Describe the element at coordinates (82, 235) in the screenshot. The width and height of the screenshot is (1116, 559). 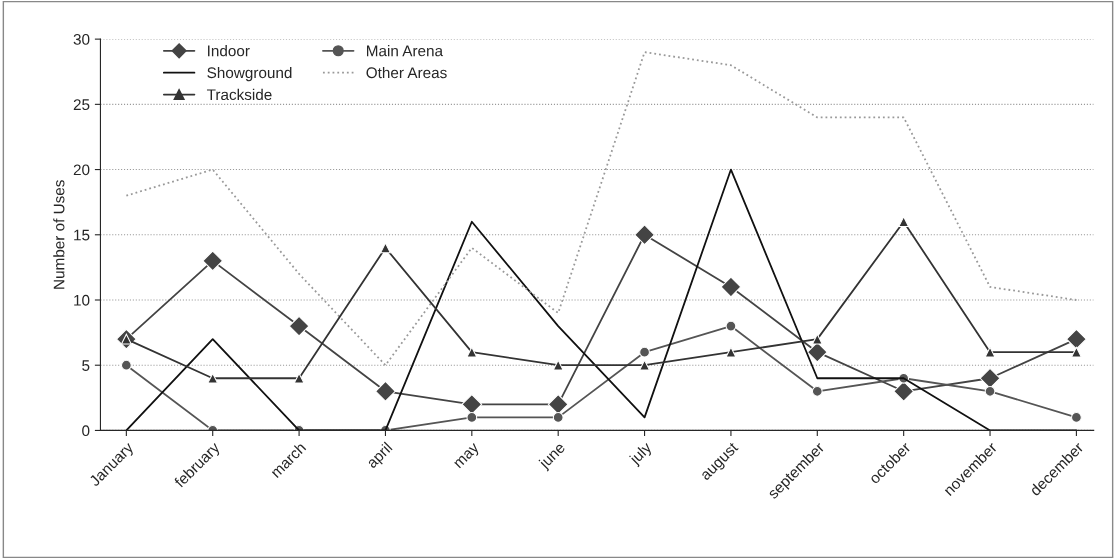
I see `y-tick-label: 15` at that location.